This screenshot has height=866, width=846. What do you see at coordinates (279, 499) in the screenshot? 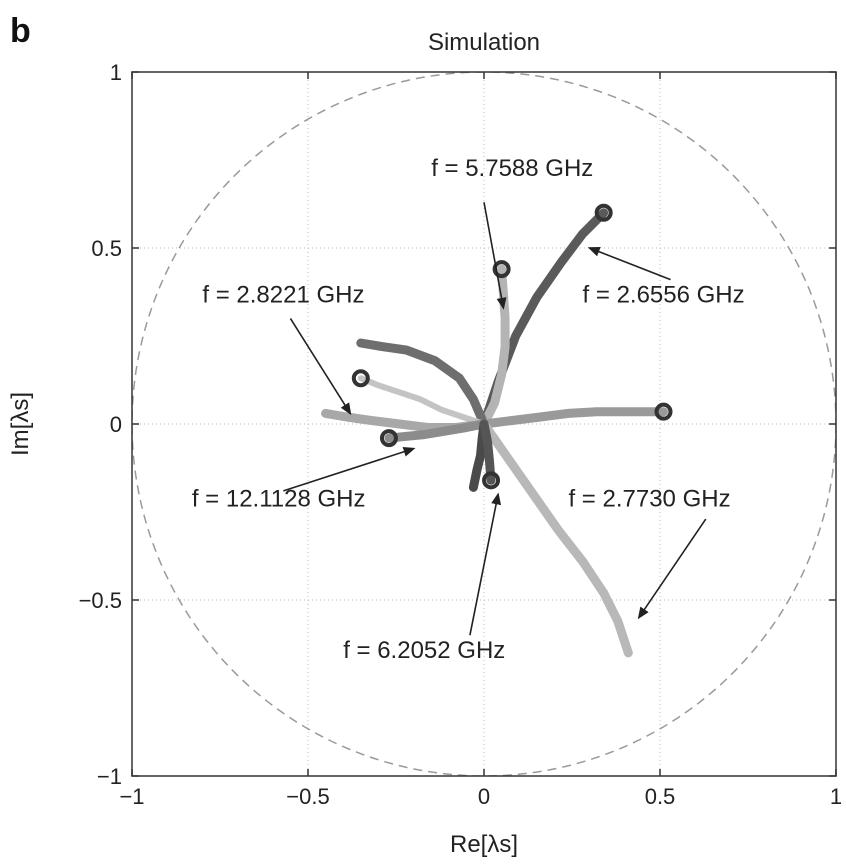
I see `annotation-label-3: f = 12.1128 GHz` at bounding box center [279, 499].